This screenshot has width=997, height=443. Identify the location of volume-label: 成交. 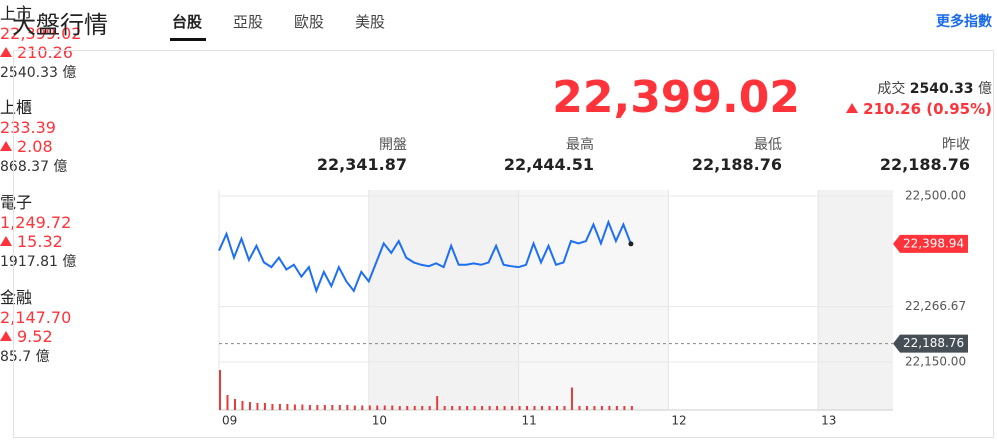
(891, 89).